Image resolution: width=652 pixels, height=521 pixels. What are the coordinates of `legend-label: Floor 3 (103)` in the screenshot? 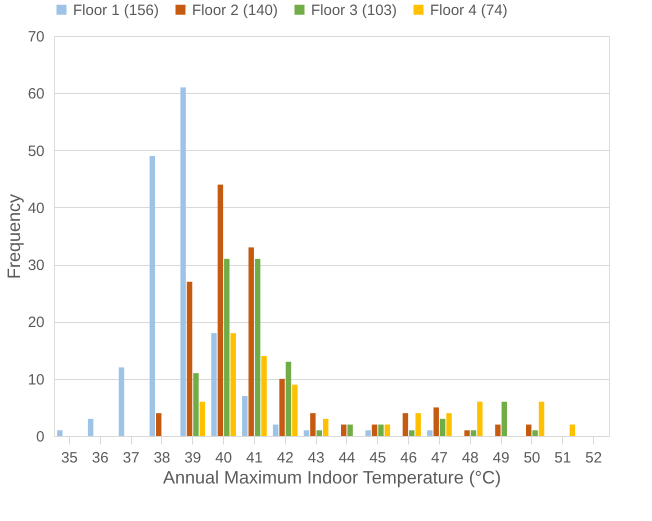 It's located at (354, 10).